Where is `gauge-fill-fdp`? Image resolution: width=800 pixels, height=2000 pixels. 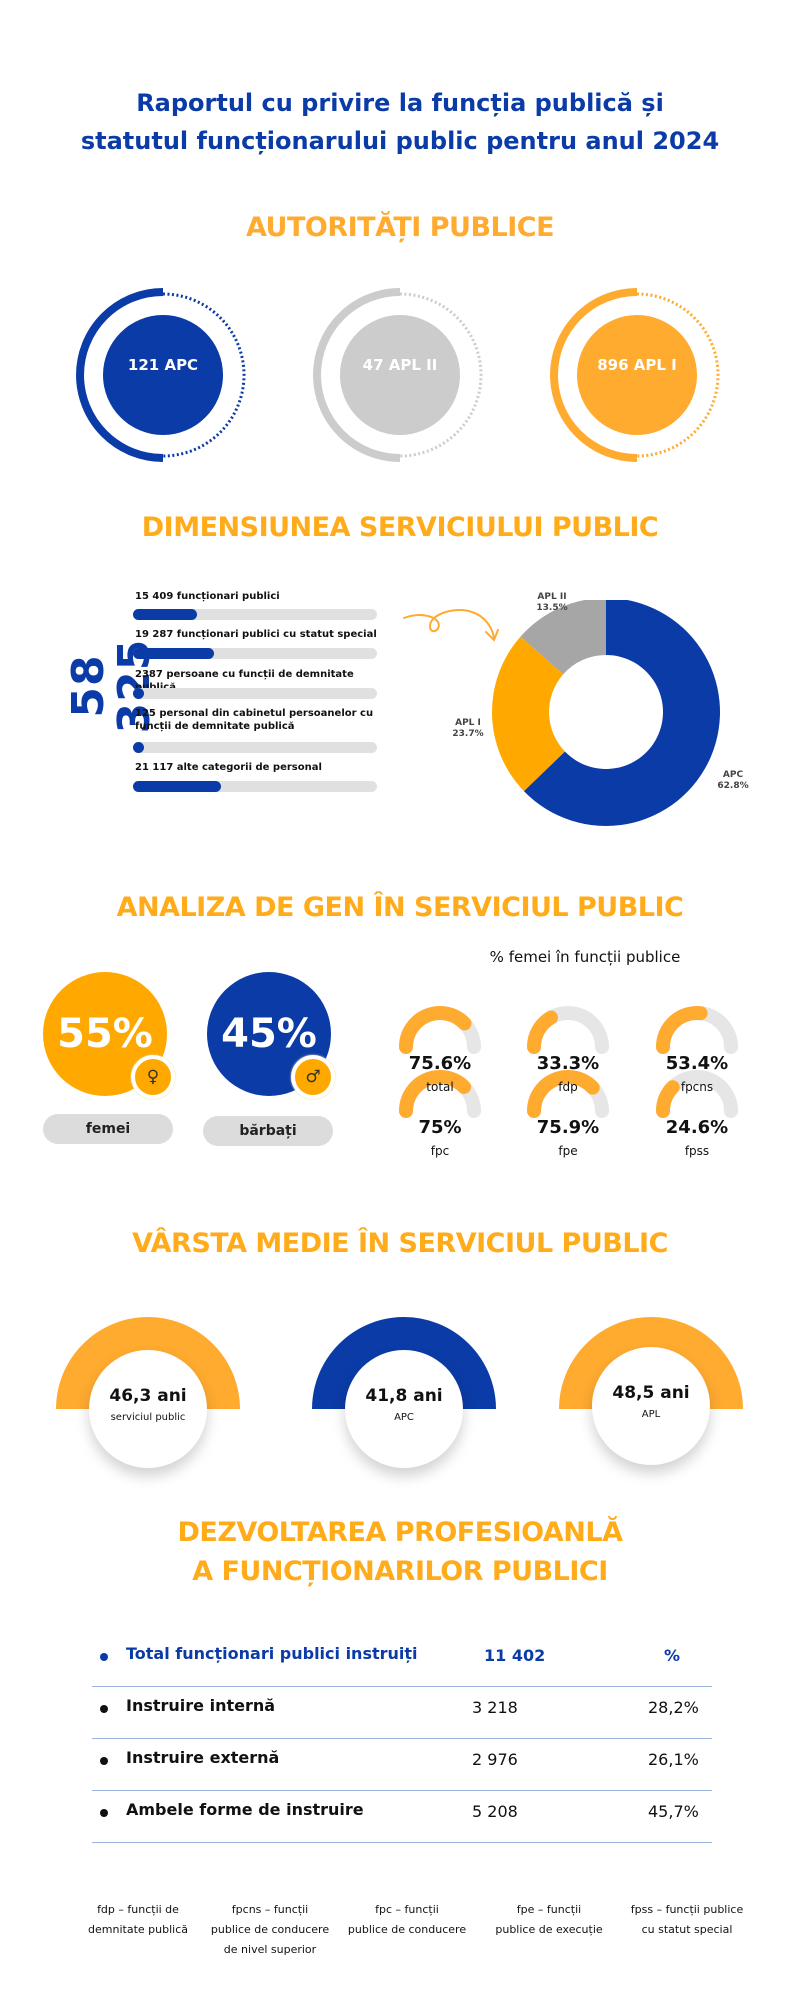 gauge-fill-fdp is located at coordinates (542, 1032).